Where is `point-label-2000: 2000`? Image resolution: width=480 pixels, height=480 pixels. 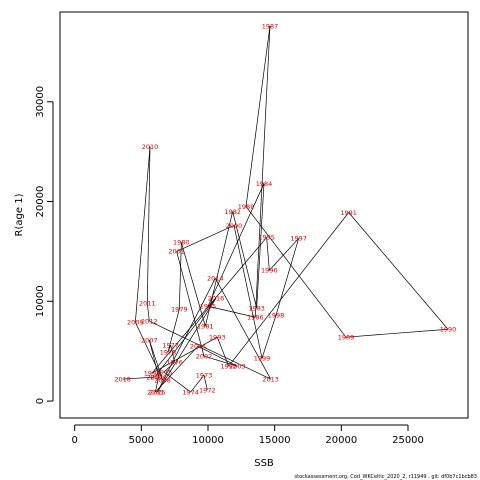
point-label-2000: 2000 is located at coordinates (234, 226).